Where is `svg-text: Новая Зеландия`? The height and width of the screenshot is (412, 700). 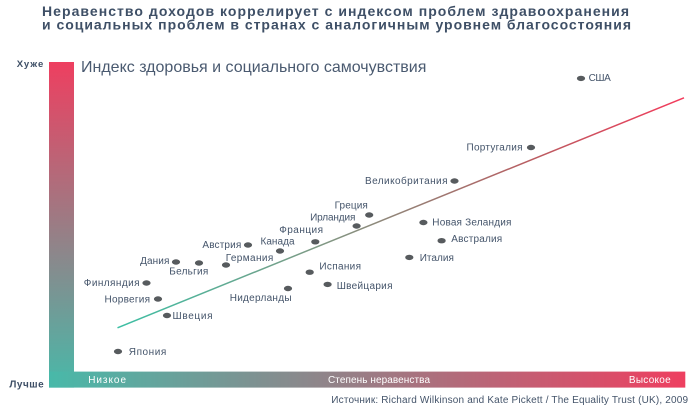 svg-text: Новая Зеландия is located at coordinates (471, 222).